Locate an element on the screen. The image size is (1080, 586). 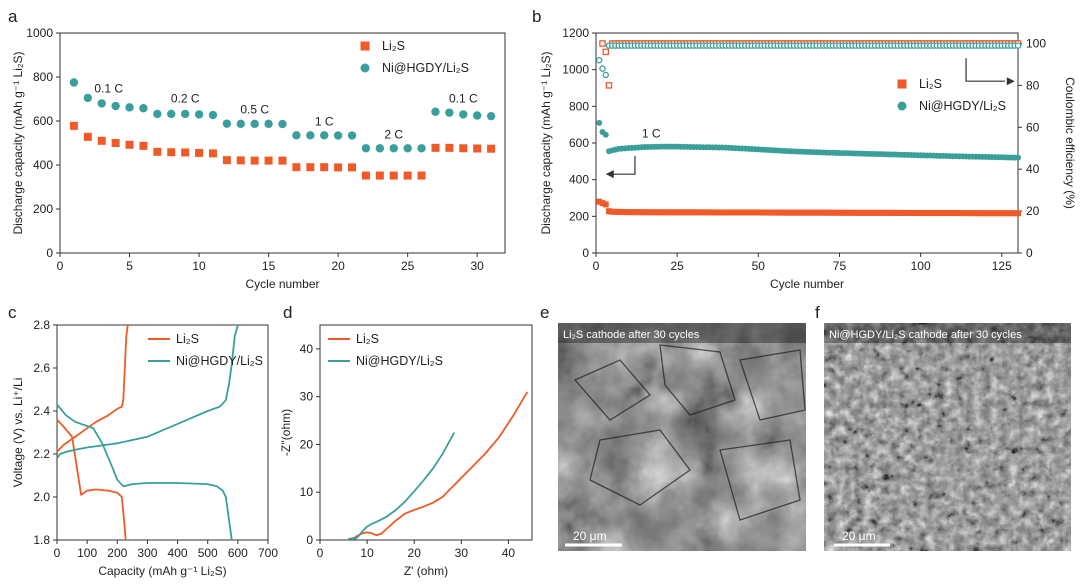
y-tick-label: 2.4 is located at coordinates (41, 411).